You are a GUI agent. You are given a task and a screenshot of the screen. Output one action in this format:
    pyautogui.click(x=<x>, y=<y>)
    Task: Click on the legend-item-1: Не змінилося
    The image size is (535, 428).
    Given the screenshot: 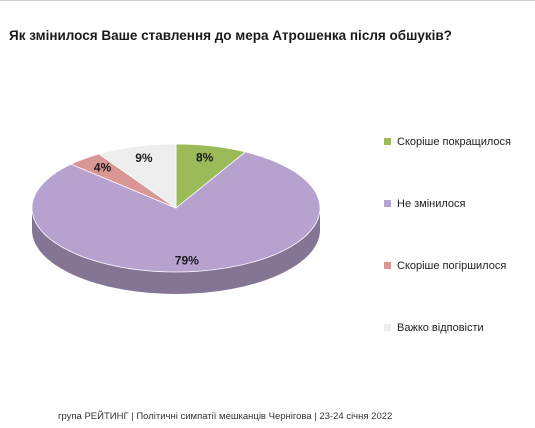 What is the action you would take?
    pyautogui.click(x=425, y=205)
    